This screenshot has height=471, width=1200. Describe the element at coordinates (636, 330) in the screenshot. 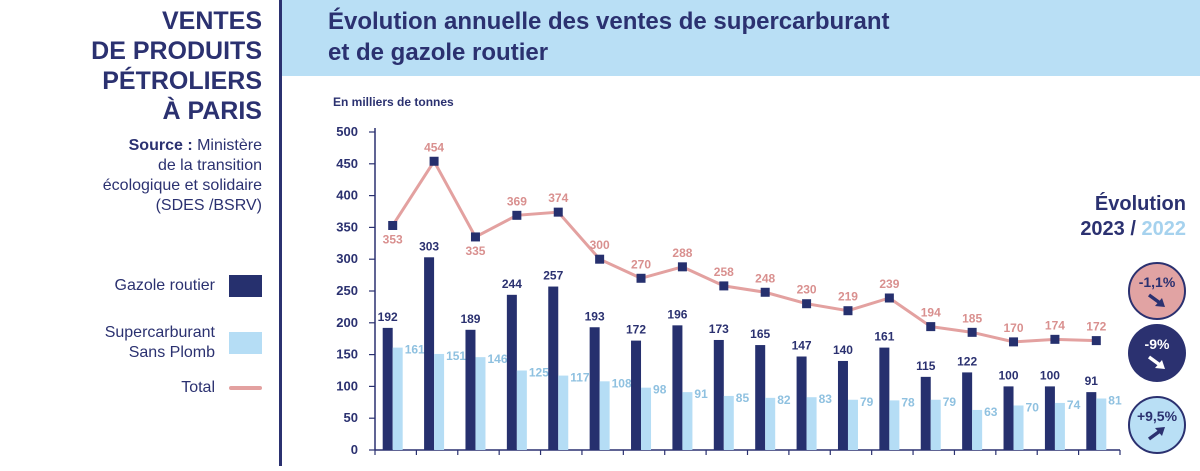

I see `bar-label-gazole: 172` at that location.